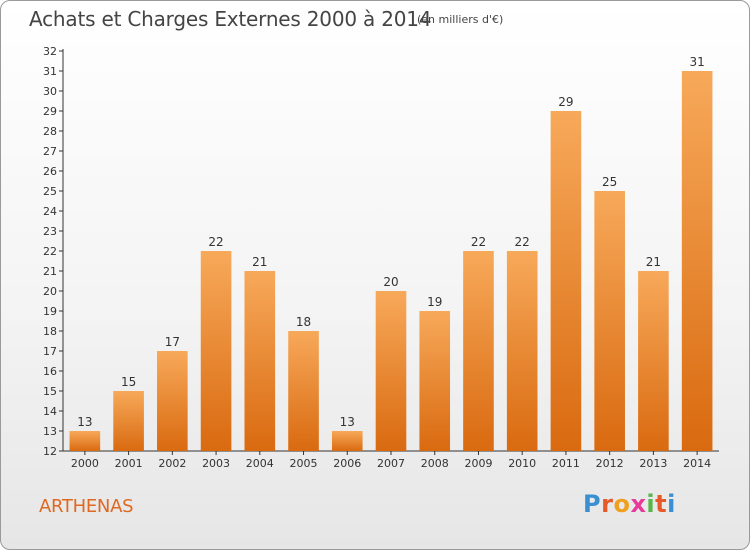  I want to click on data-label: 29, so click(565, 102).